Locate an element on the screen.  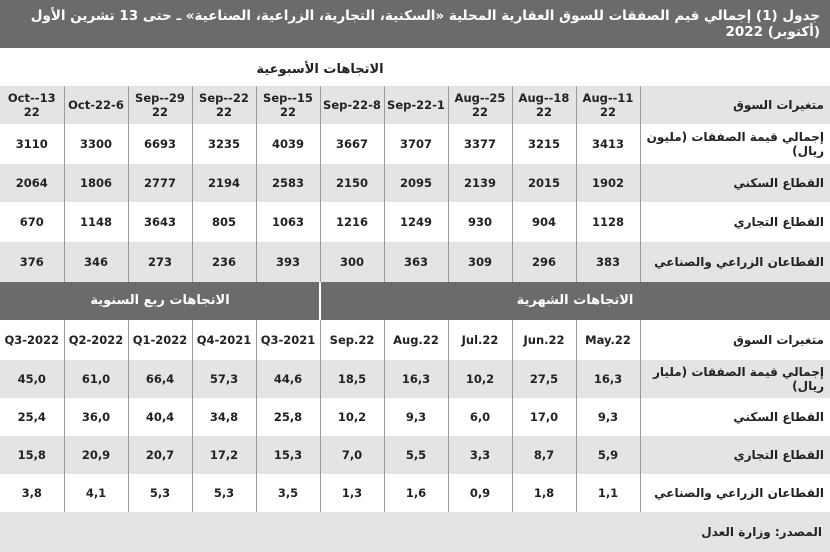
value-cell: 3,8 is located at coordinates (32, 493).